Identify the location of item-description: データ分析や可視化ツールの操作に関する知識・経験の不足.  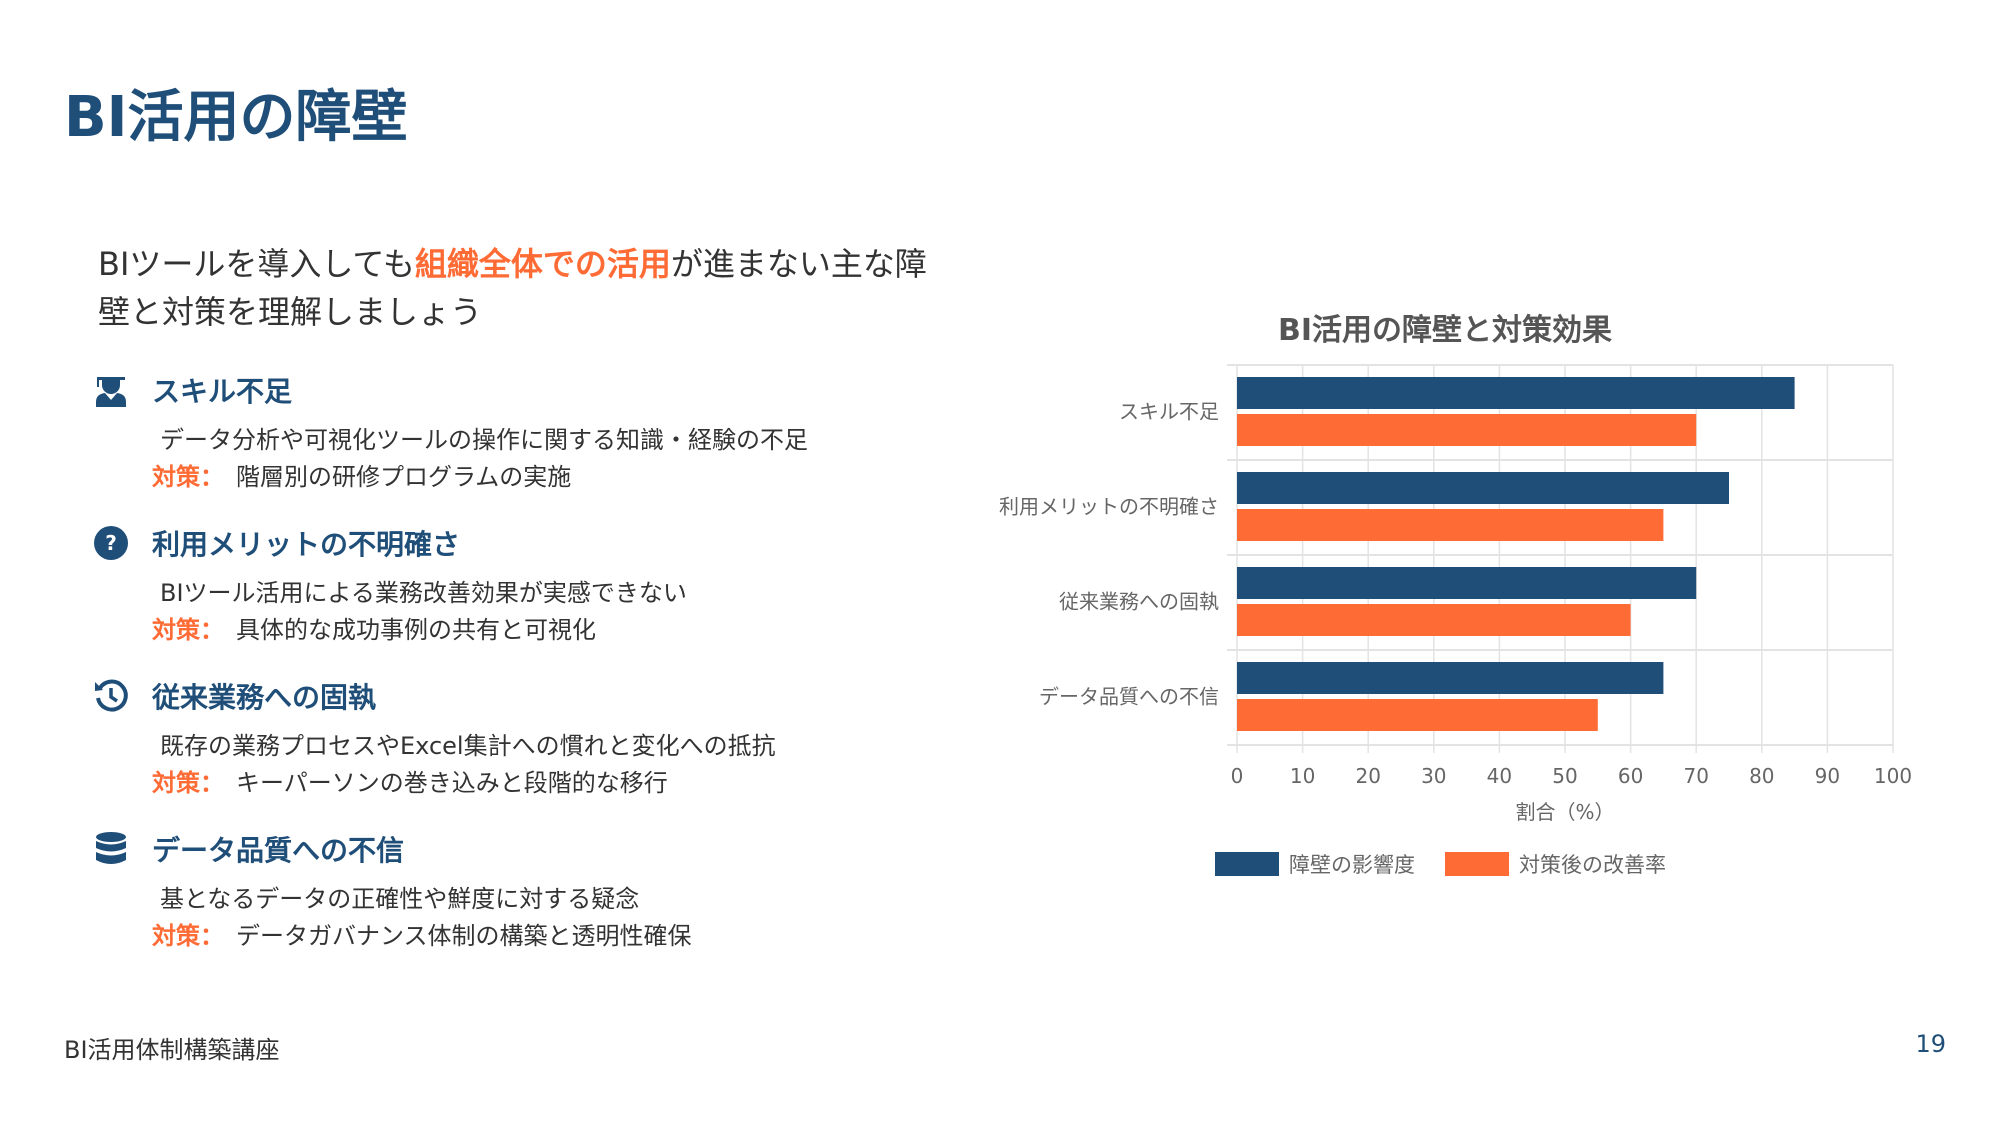
(484, 440).